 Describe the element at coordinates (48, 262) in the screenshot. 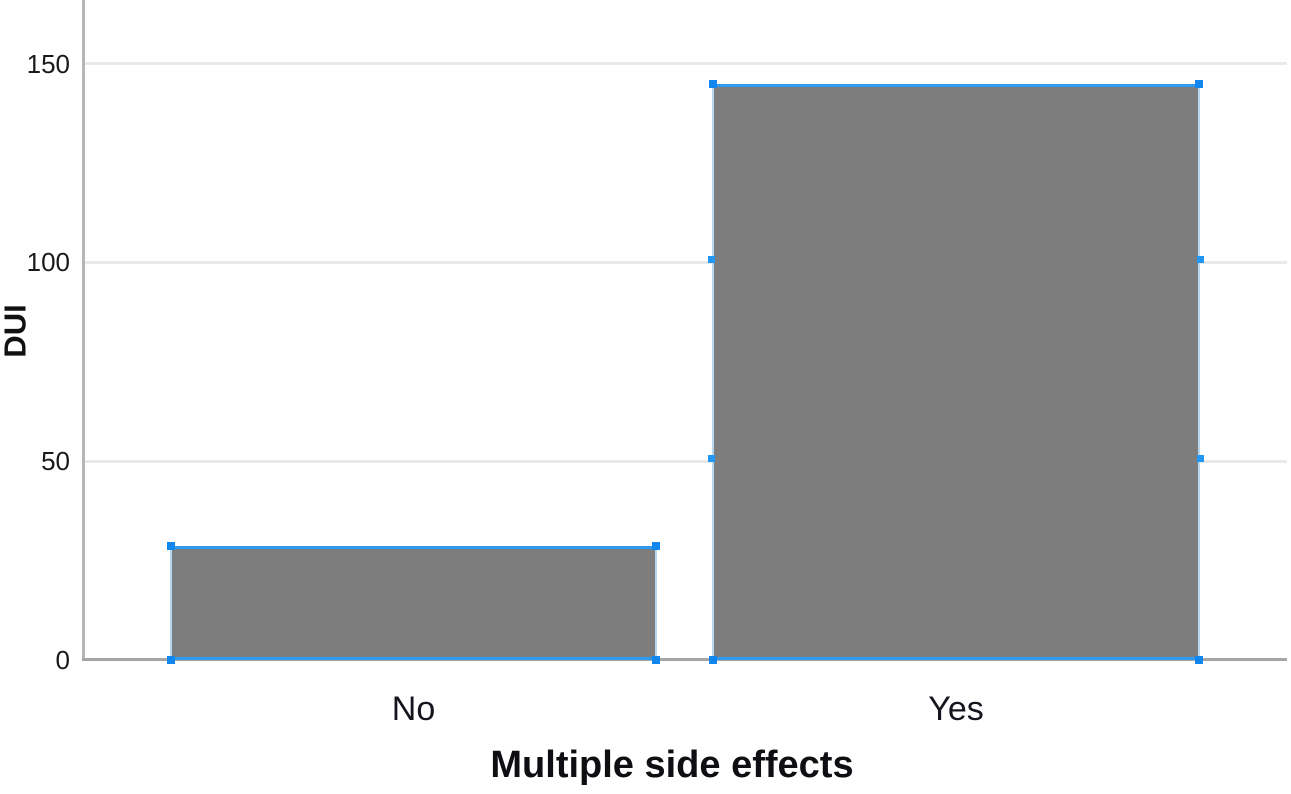

I see `y-tick-label: 100` at that location.